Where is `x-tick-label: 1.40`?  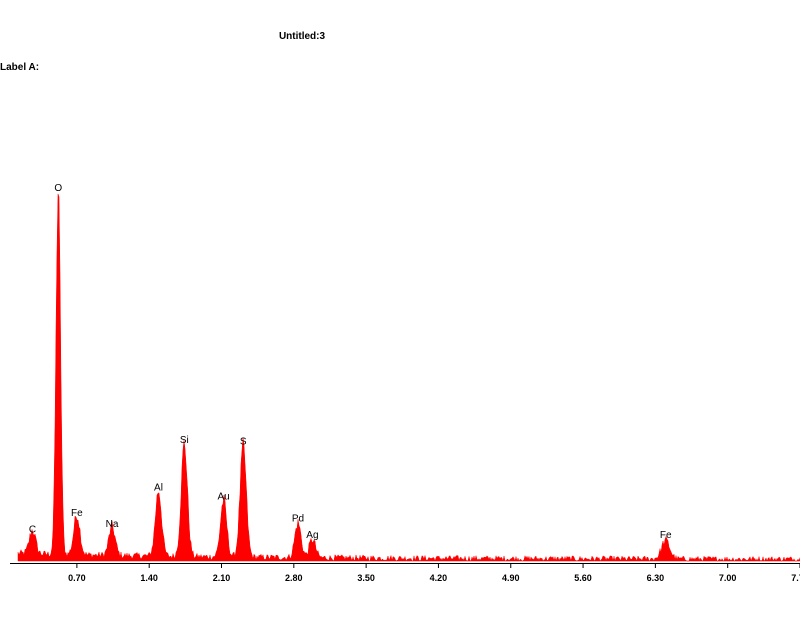 x-tick-label: 1.40 is located at coordinates (149, 578).